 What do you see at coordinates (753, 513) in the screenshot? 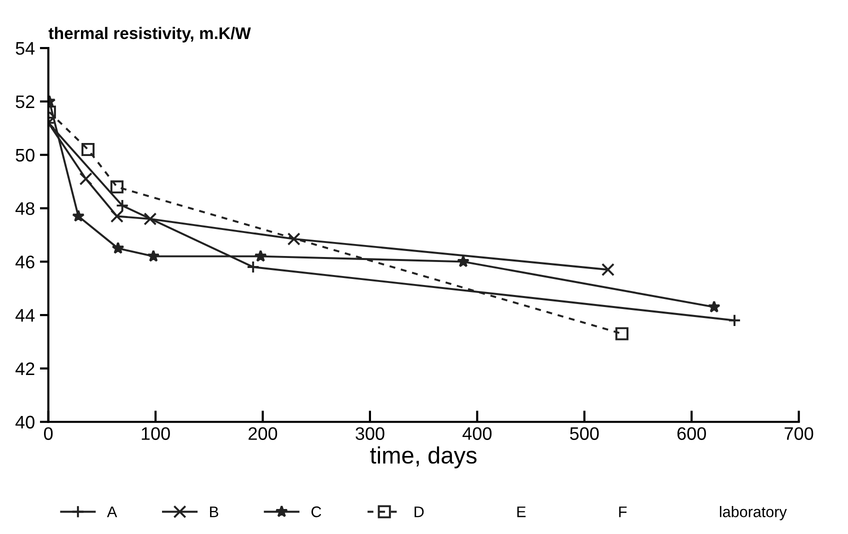
I see `legend-label: laboratory` at bounding box center [753, 513].